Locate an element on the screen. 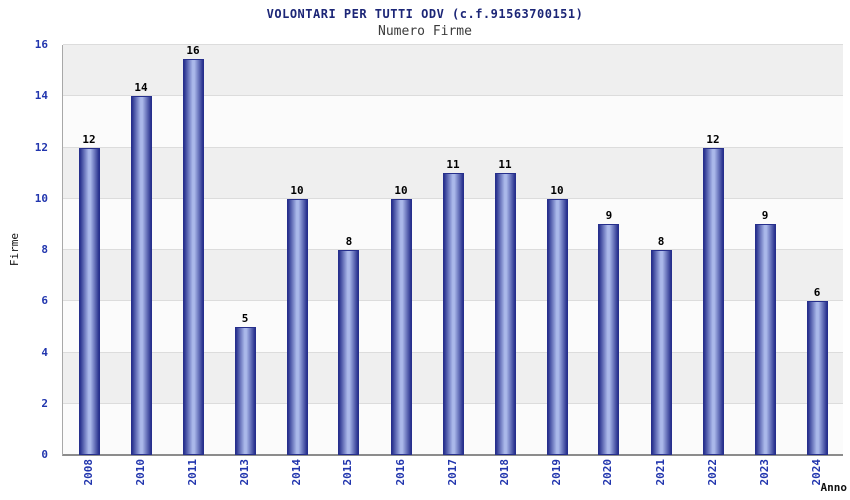  y-tick-label: 2 is located at coordinates (44, 403).